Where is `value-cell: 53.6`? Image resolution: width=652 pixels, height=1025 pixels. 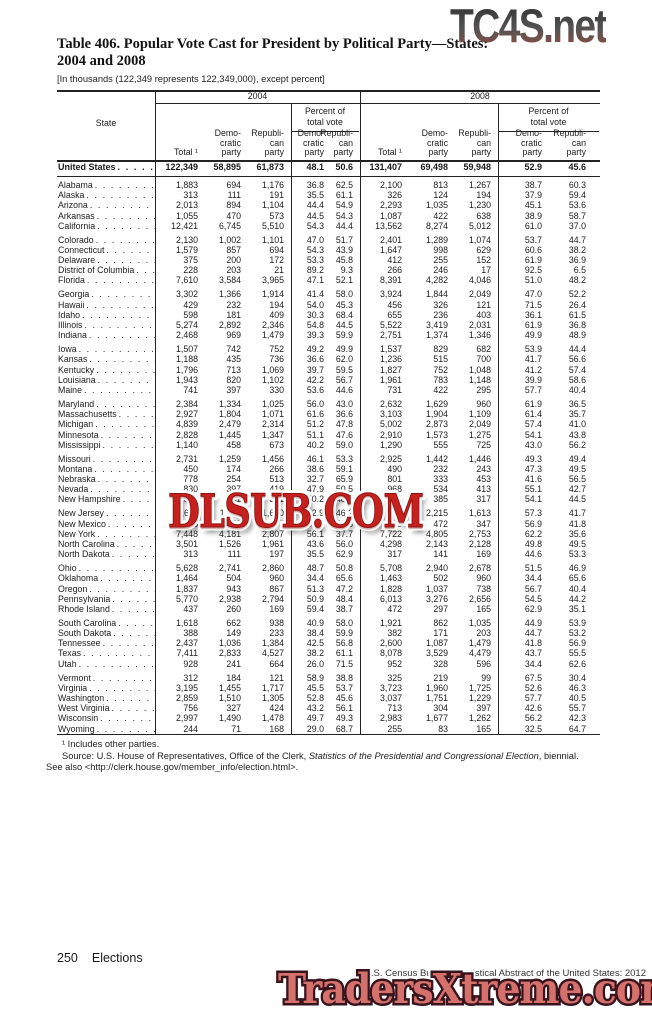
value-cell: 53.6 is located at coordinates (577, 205).